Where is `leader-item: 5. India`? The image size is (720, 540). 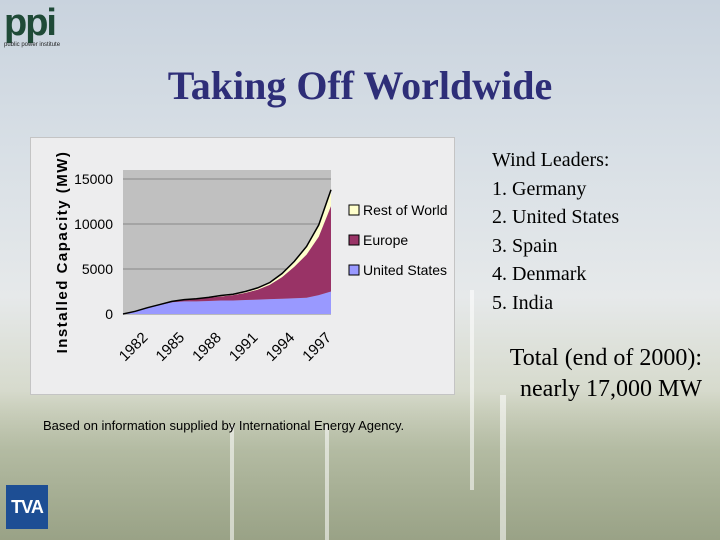
leader-item: 5. India is located at coordinates (523, 302).